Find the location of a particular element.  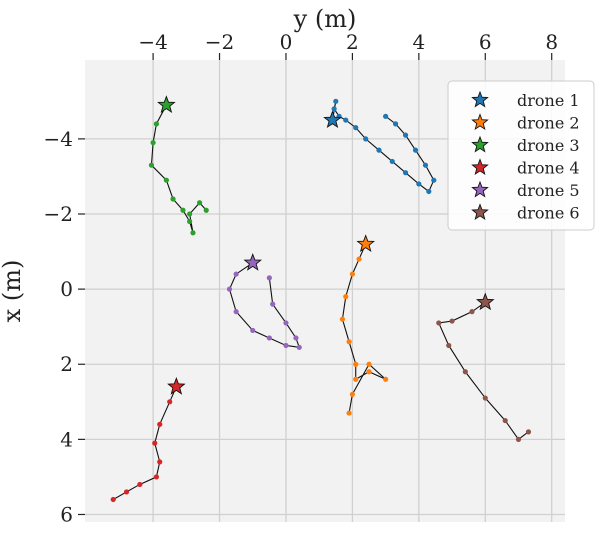

y-tick-label: 0 is located at coordinates (66, 289).